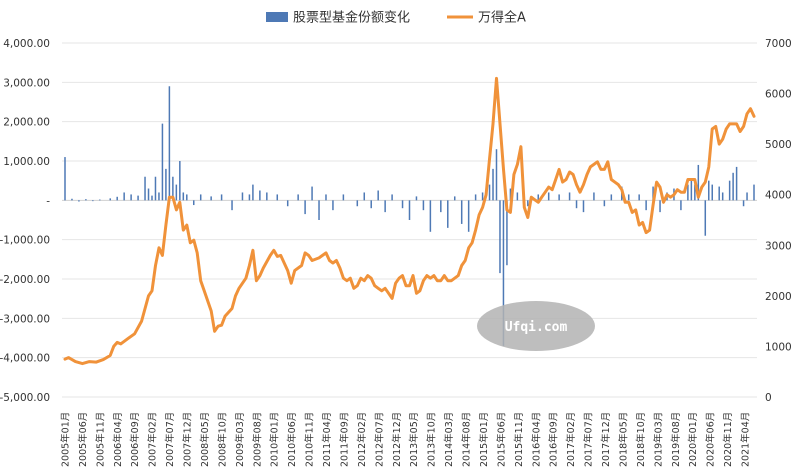 This screenshot has height=470, width=795. What do you see at coordinates (100, 439) in the screenshot?
I see `x-tick-label: 2005年11月` at bounding box center [100, 439].